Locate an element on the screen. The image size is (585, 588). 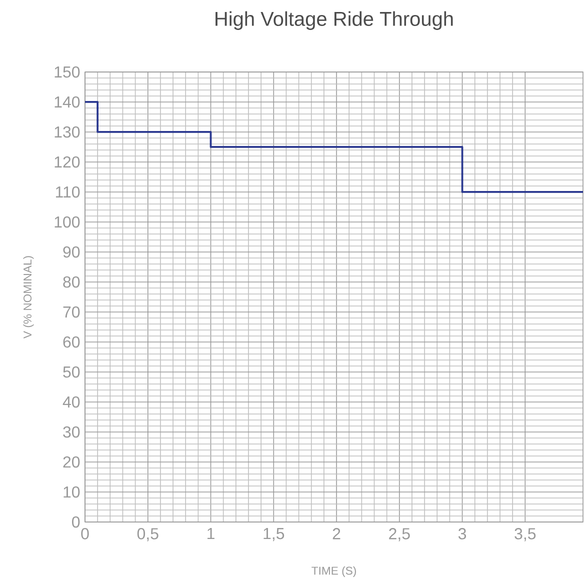
x-tick-label: 1 is located at coordinates (211, 534).